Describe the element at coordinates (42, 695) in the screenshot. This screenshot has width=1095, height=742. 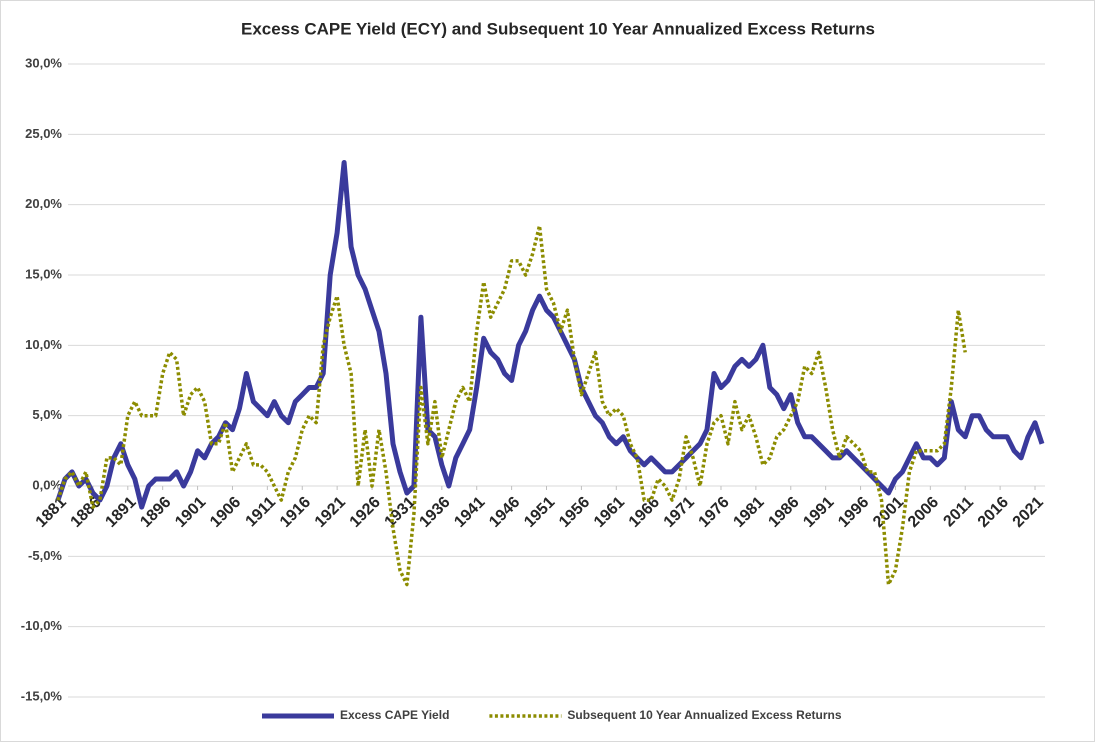
I see `y-tick-label: -15,0%` at that location.